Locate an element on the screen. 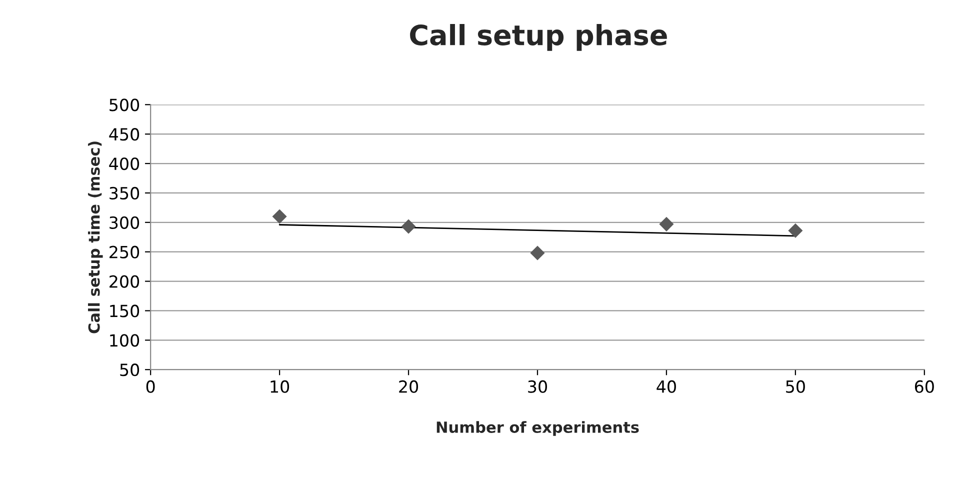  y-axis-title: Call setup time (msec) is located at coordinates (95, 238).